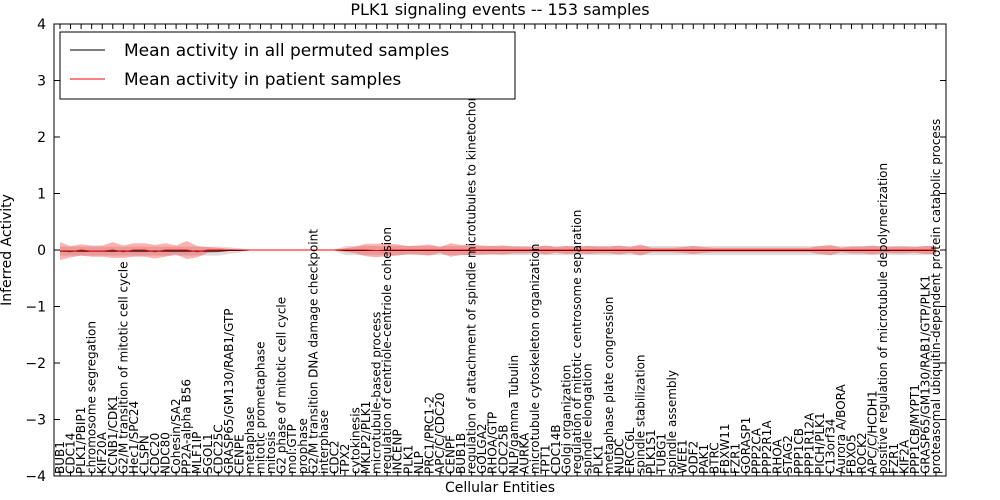 The width and height of the screenshot is (1000, 500). Describe the element at coordinates (35, 364) in the screenshot. I see `y-tick-label: −2` at that location.